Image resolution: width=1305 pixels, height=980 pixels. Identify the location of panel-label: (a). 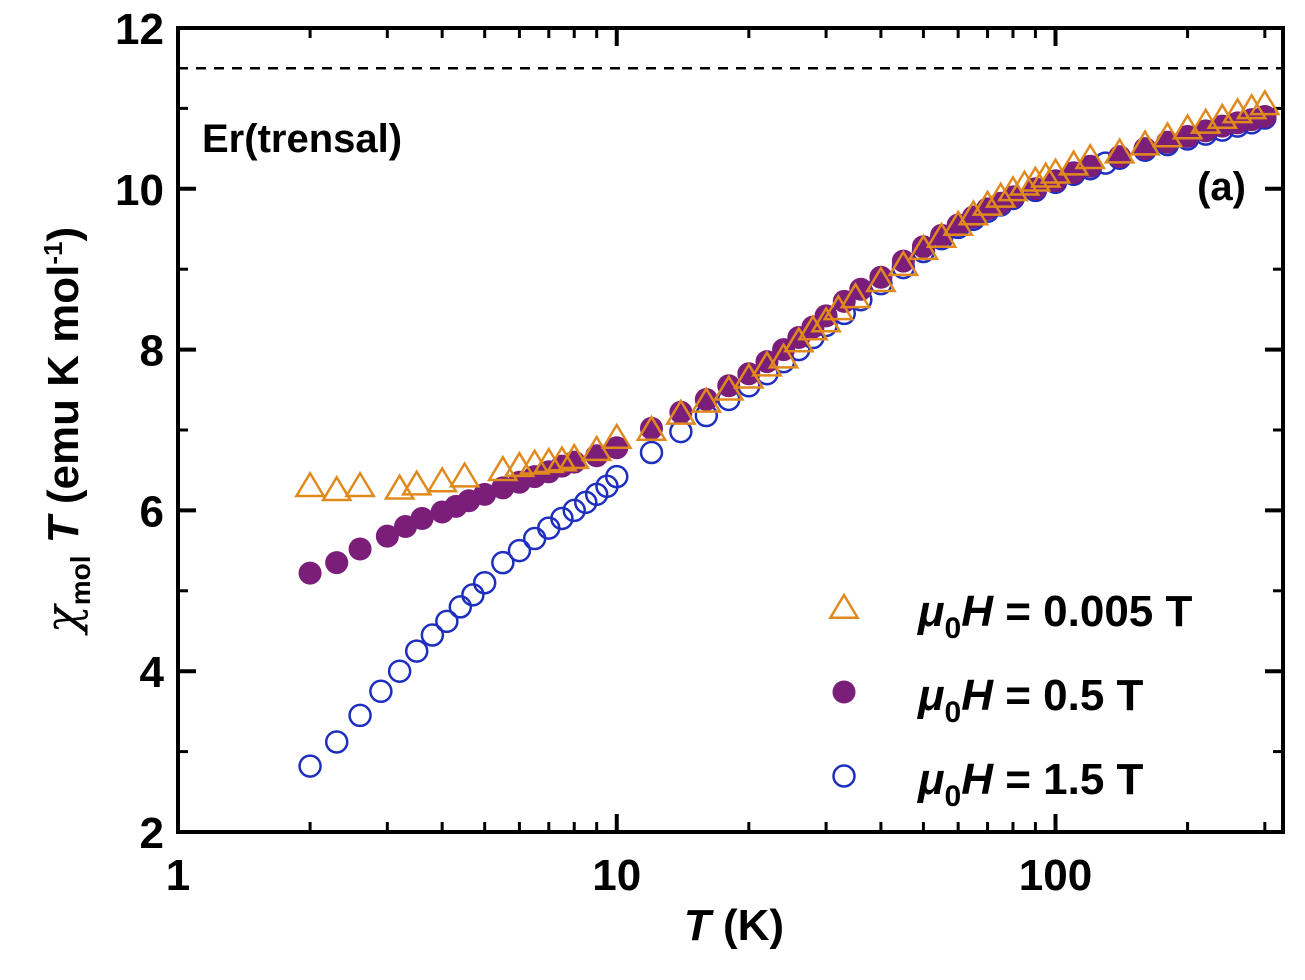
(1221, 187).